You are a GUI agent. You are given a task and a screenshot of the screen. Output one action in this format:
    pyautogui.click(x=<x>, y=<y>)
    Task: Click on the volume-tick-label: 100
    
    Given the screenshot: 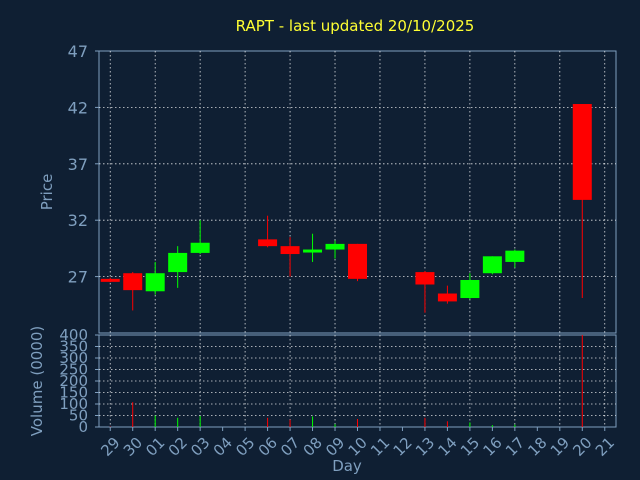 What is the action you would take?
    pyautogui.click(x=73, y=404)
    